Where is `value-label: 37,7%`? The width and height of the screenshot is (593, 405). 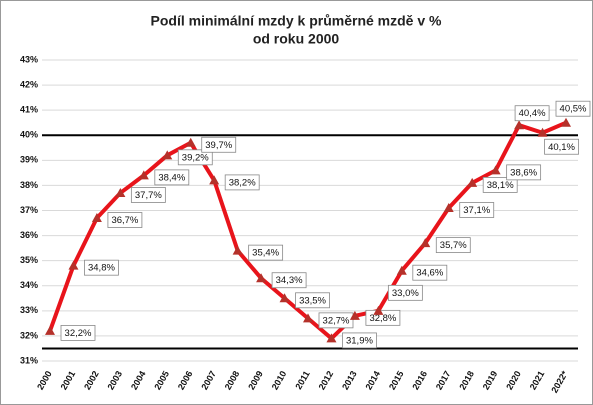
value-label: 37,7% is located at coordinates (148, 195).